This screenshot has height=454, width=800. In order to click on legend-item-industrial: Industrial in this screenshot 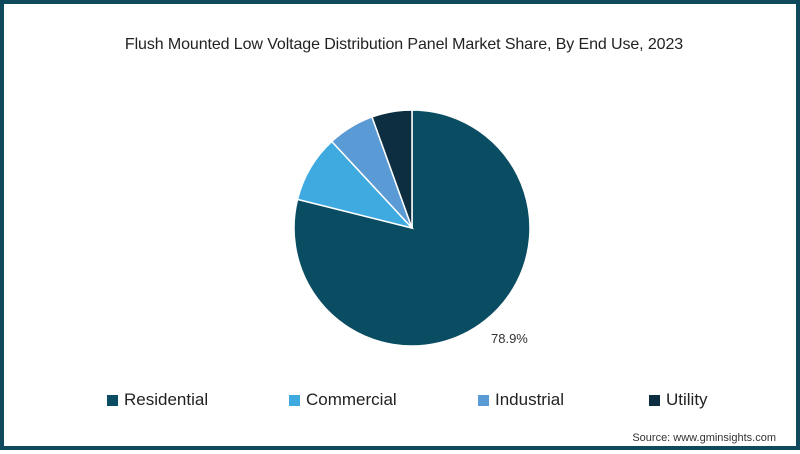, I will do `click(521, 400)`.